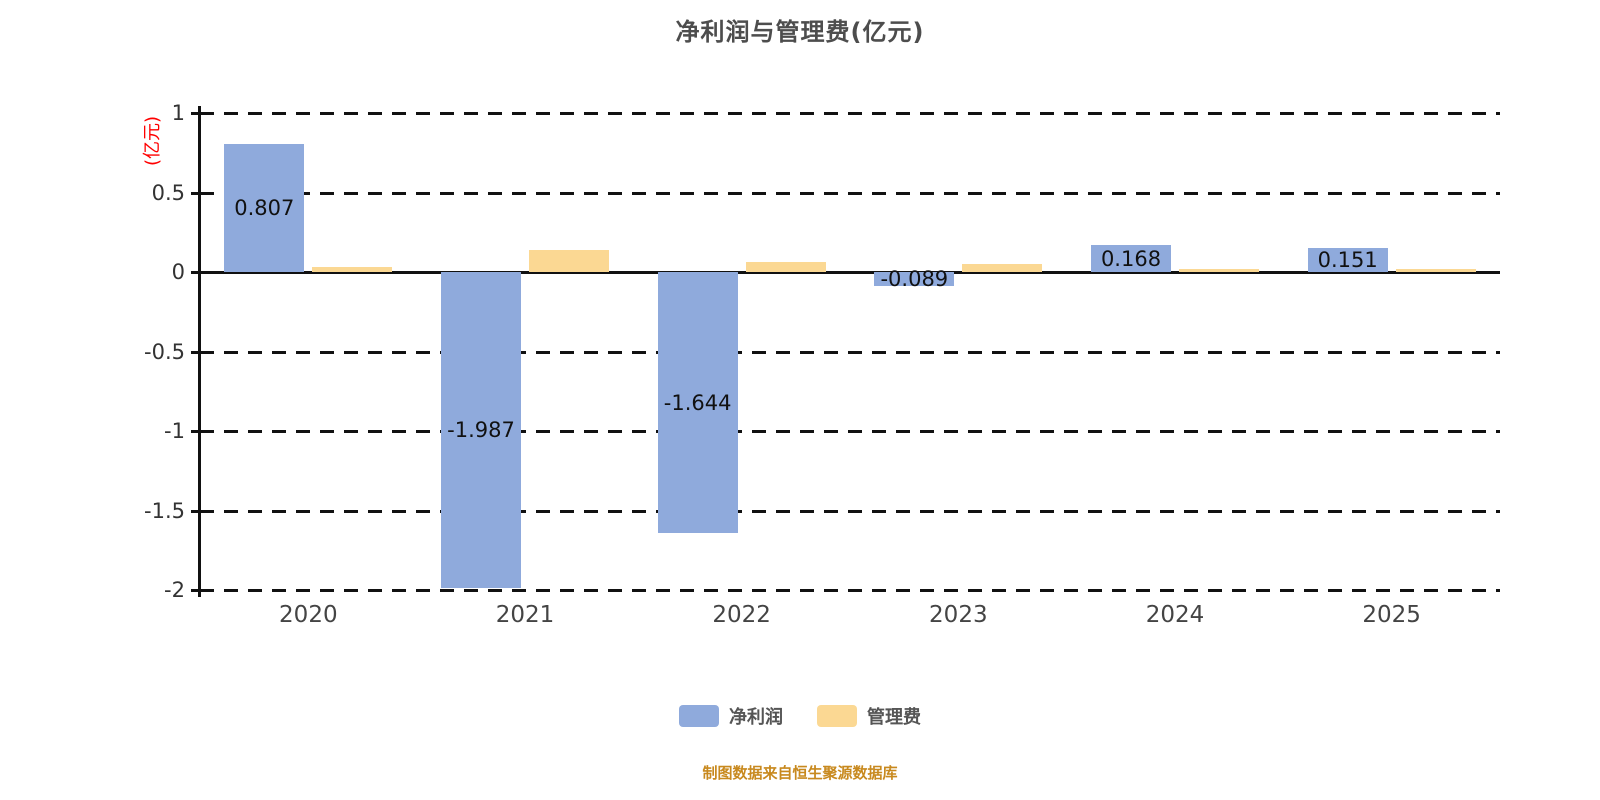 This screenshot has height=800, width=1600. I want to click on y-axis-line, so click(199, 351).